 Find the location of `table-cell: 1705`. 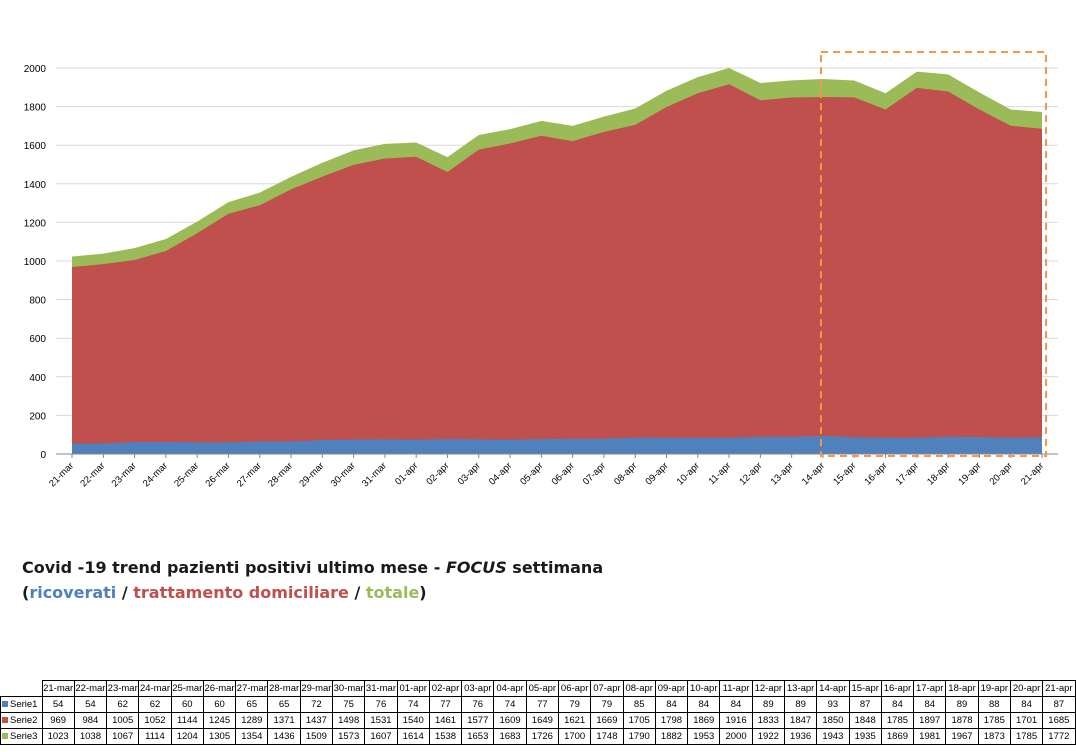

table-cell: 1705 is located at coordinates (639, 720).